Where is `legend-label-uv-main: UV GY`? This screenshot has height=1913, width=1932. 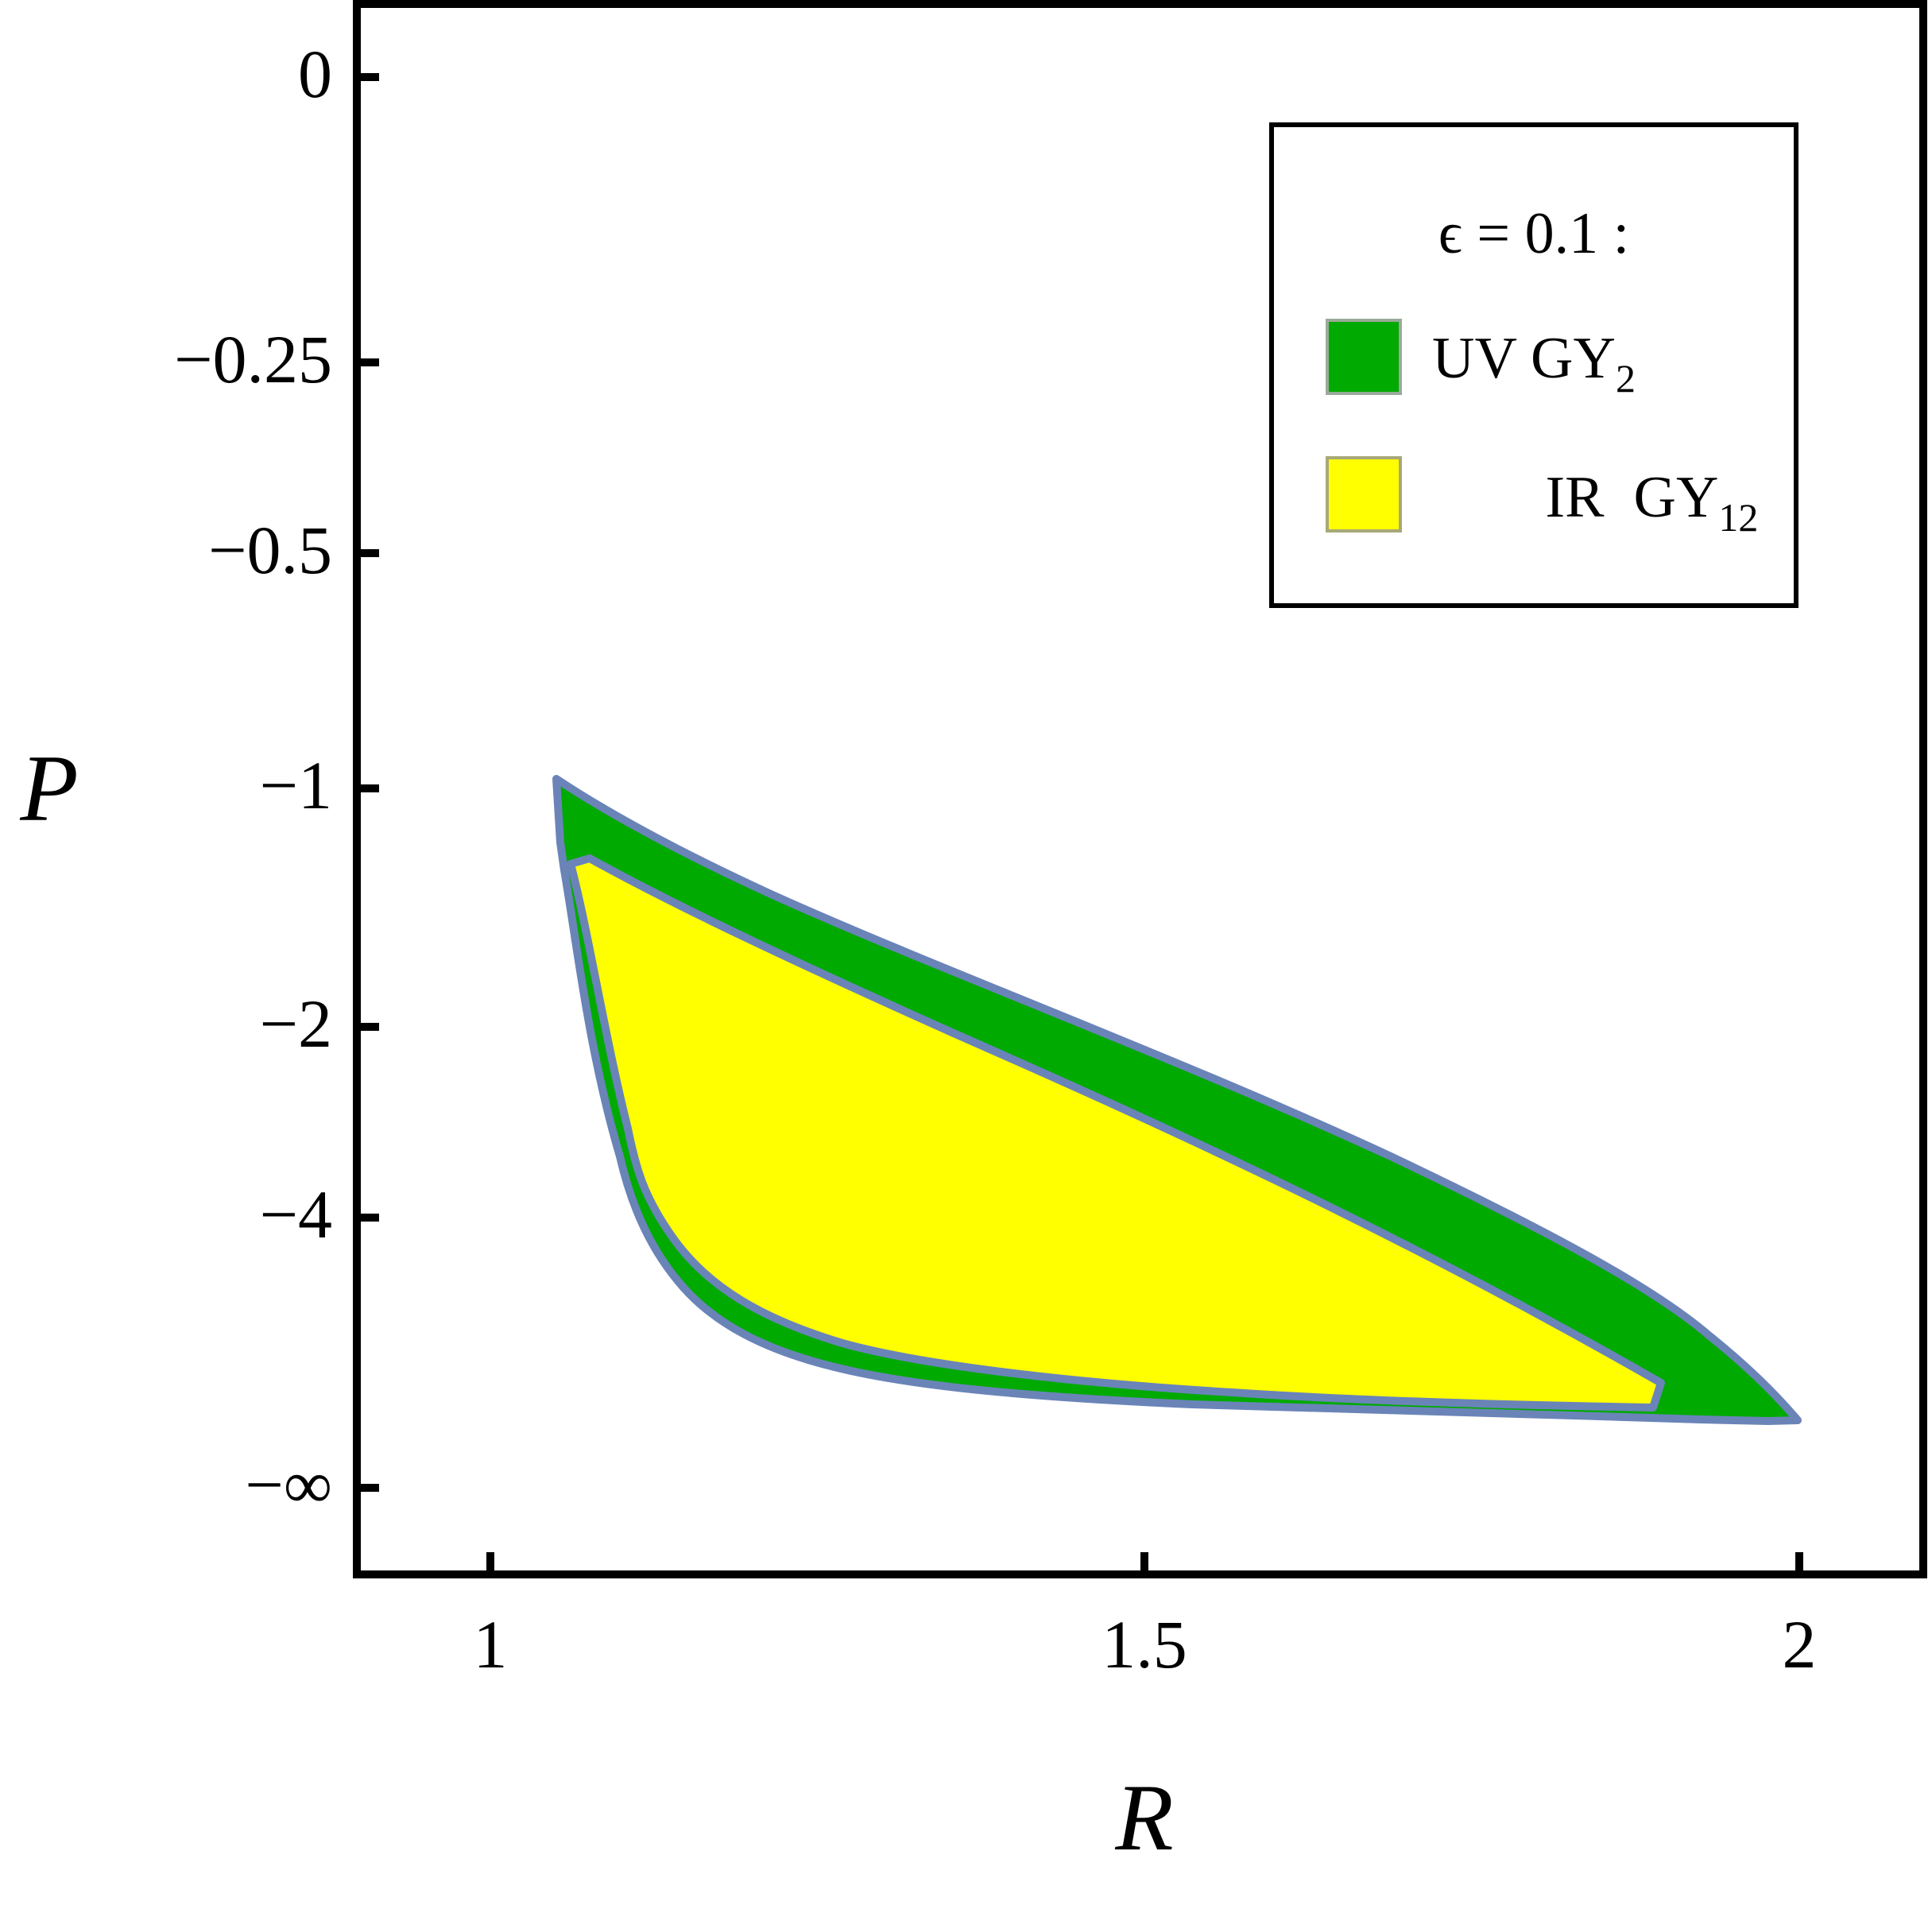 legend-label-uv-main: UV GY is located at coordinates (1524, 358).